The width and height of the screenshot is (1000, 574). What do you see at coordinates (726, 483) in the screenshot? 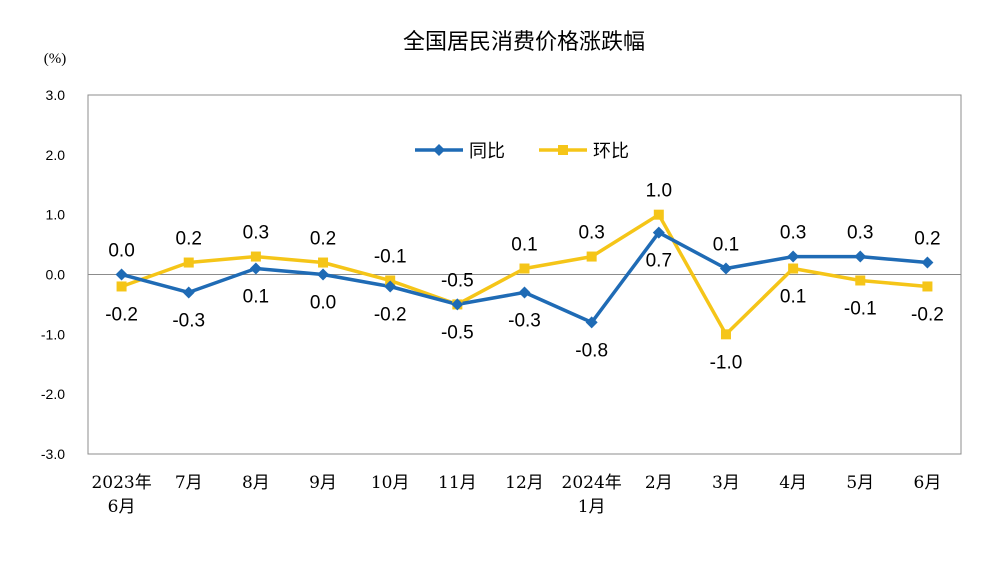
I see `x-tick-label: 3月` at bounding box center [726, 483].